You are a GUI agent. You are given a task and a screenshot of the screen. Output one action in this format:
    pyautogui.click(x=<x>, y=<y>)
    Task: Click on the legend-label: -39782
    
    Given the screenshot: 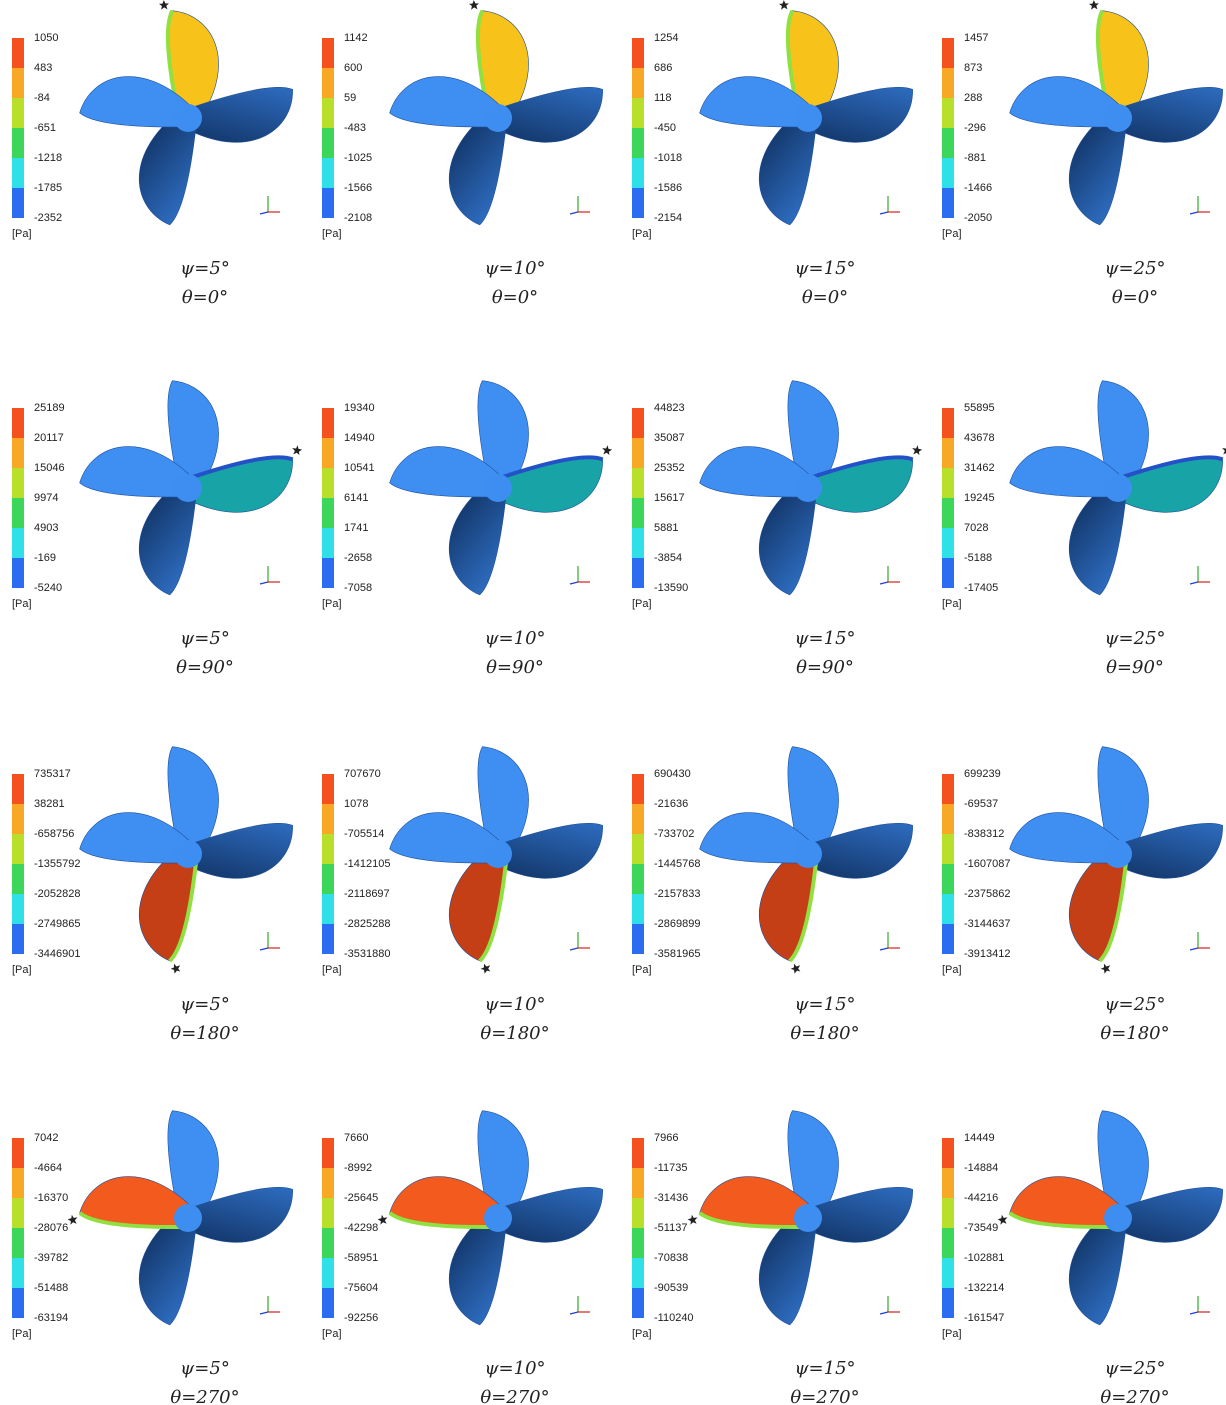 What is the action you would take?
    pyautogui.click(x=51, y=1258)
    